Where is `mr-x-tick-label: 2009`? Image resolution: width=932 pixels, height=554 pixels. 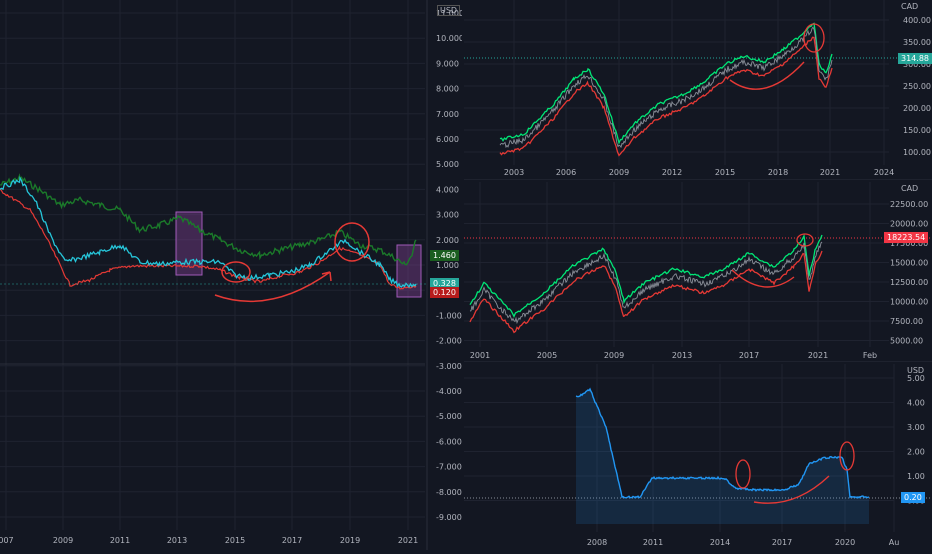
mr-x-tick-label: 2009 is located at coordinates (614, 355).